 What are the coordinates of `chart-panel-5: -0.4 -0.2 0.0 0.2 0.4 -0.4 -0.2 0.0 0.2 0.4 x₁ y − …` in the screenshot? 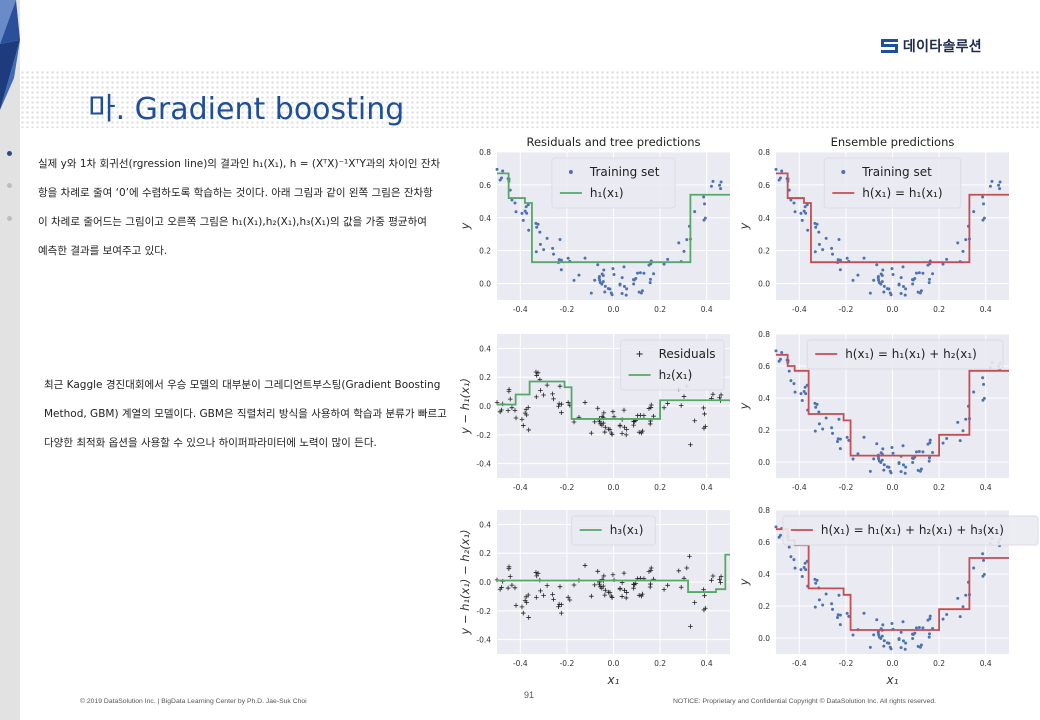 It's located at (594, 598).